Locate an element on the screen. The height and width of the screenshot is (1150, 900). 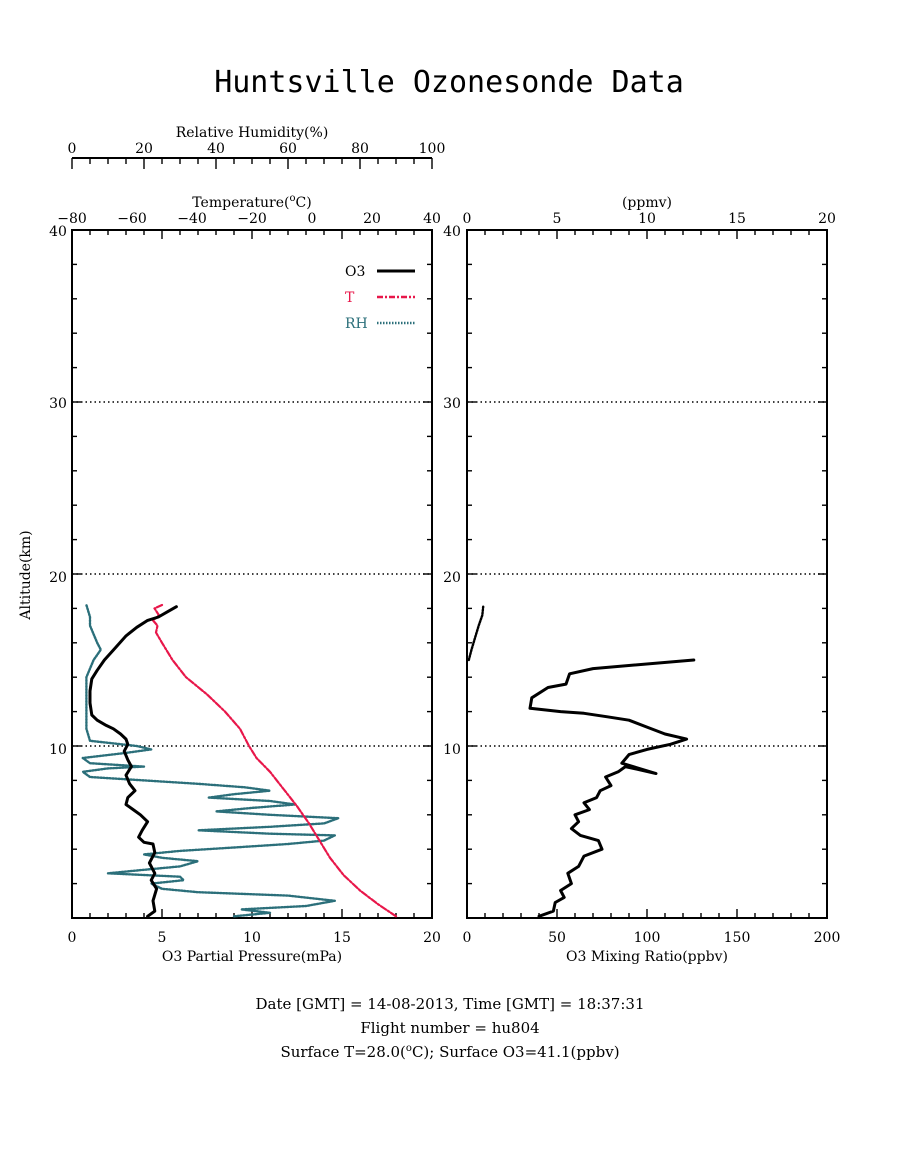
temperature-tick-label: 40 is located at coordinates (432, 219).